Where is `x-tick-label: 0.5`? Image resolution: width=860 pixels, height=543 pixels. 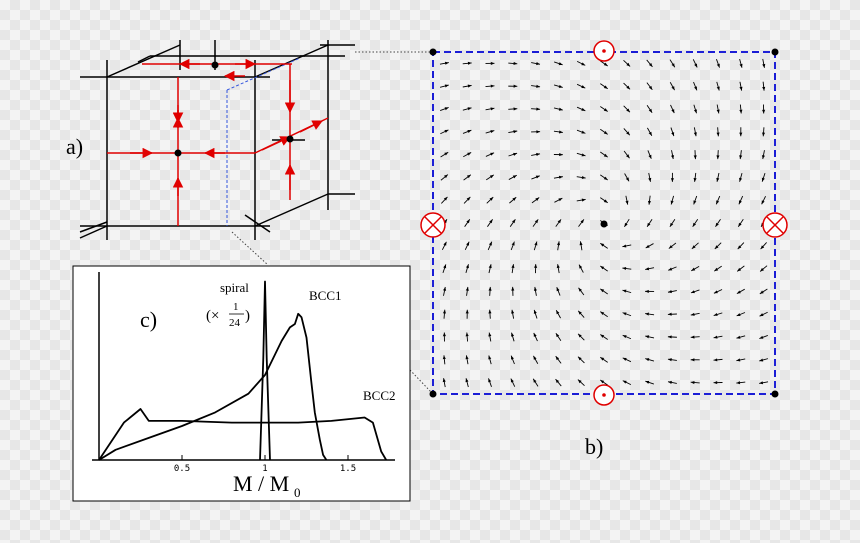 x-tick-label: 0.5 is located at coordinates (182, 469).